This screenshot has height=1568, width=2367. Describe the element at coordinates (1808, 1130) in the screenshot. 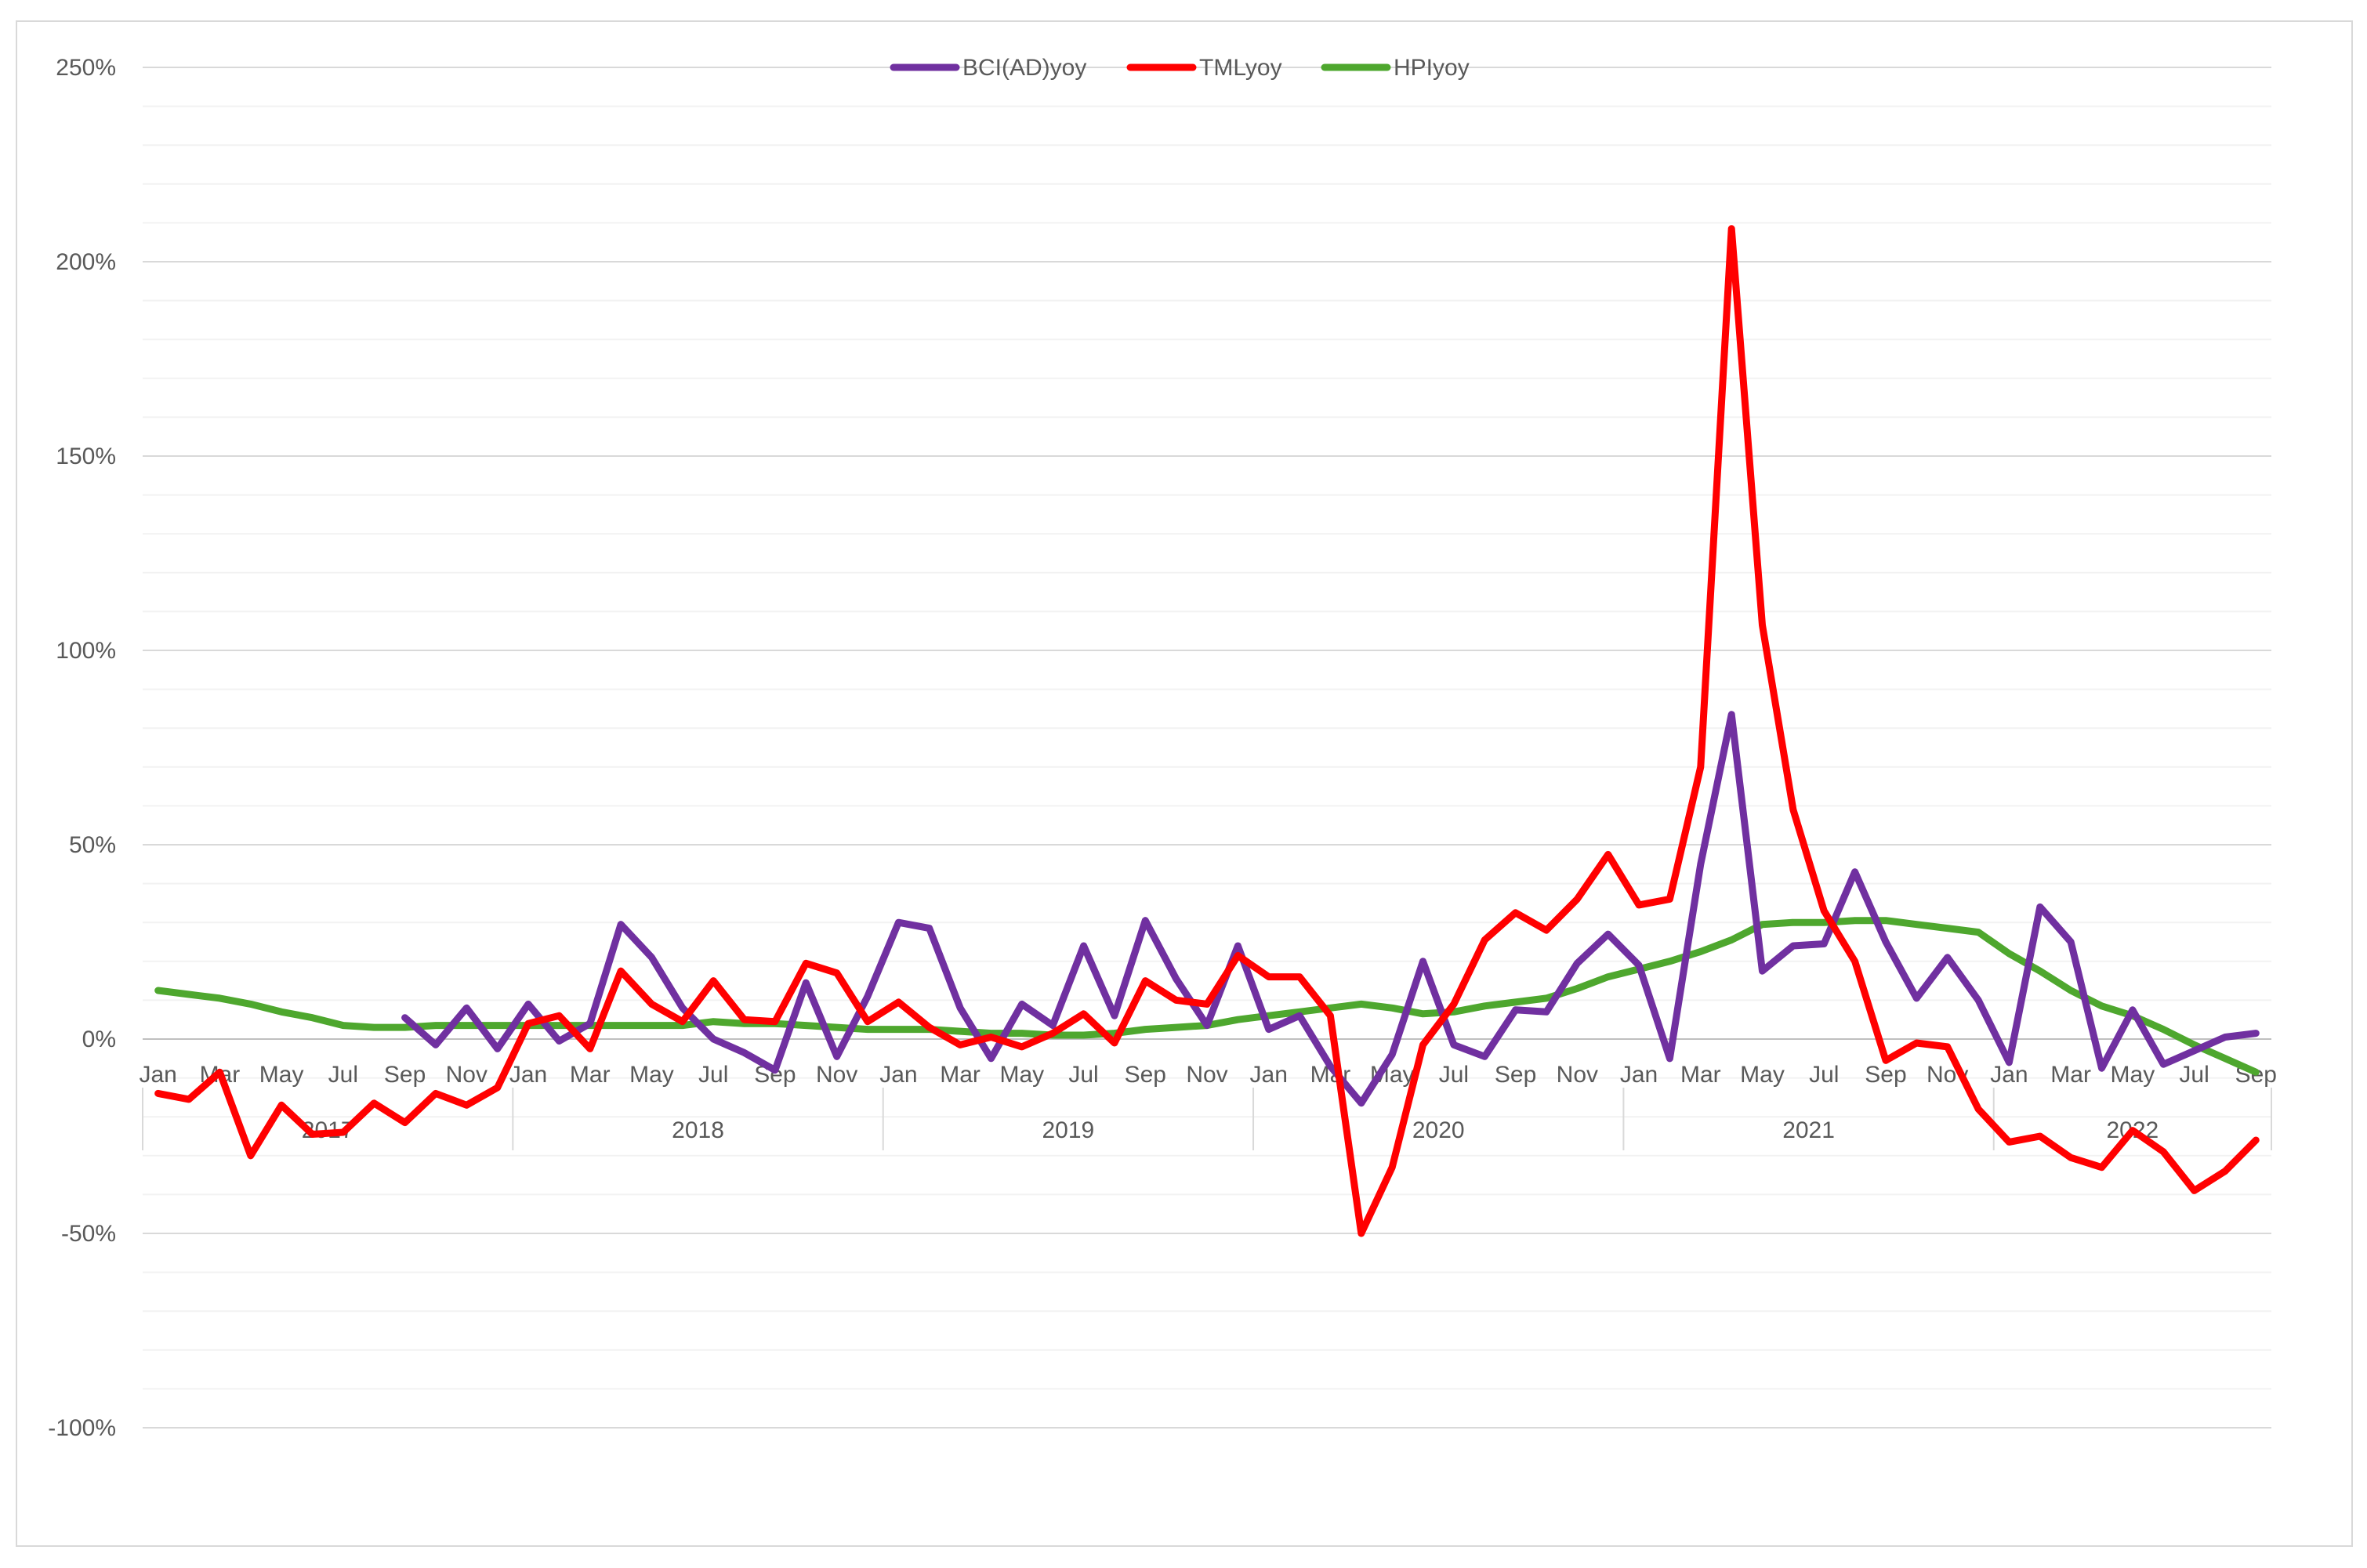

I see `year-label: 2021` at that location.